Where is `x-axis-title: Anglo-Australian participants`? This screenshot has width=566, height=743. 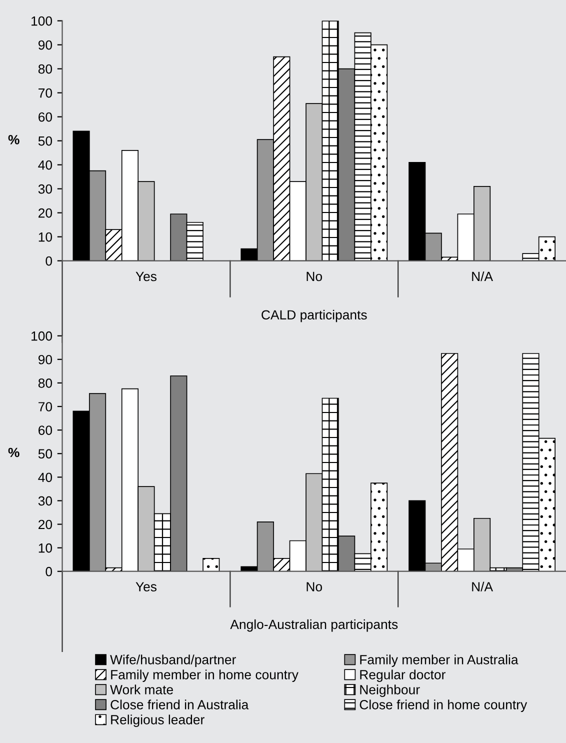
x-axis-title: Anglo-Australian participants is located at coordinates (314, 625).